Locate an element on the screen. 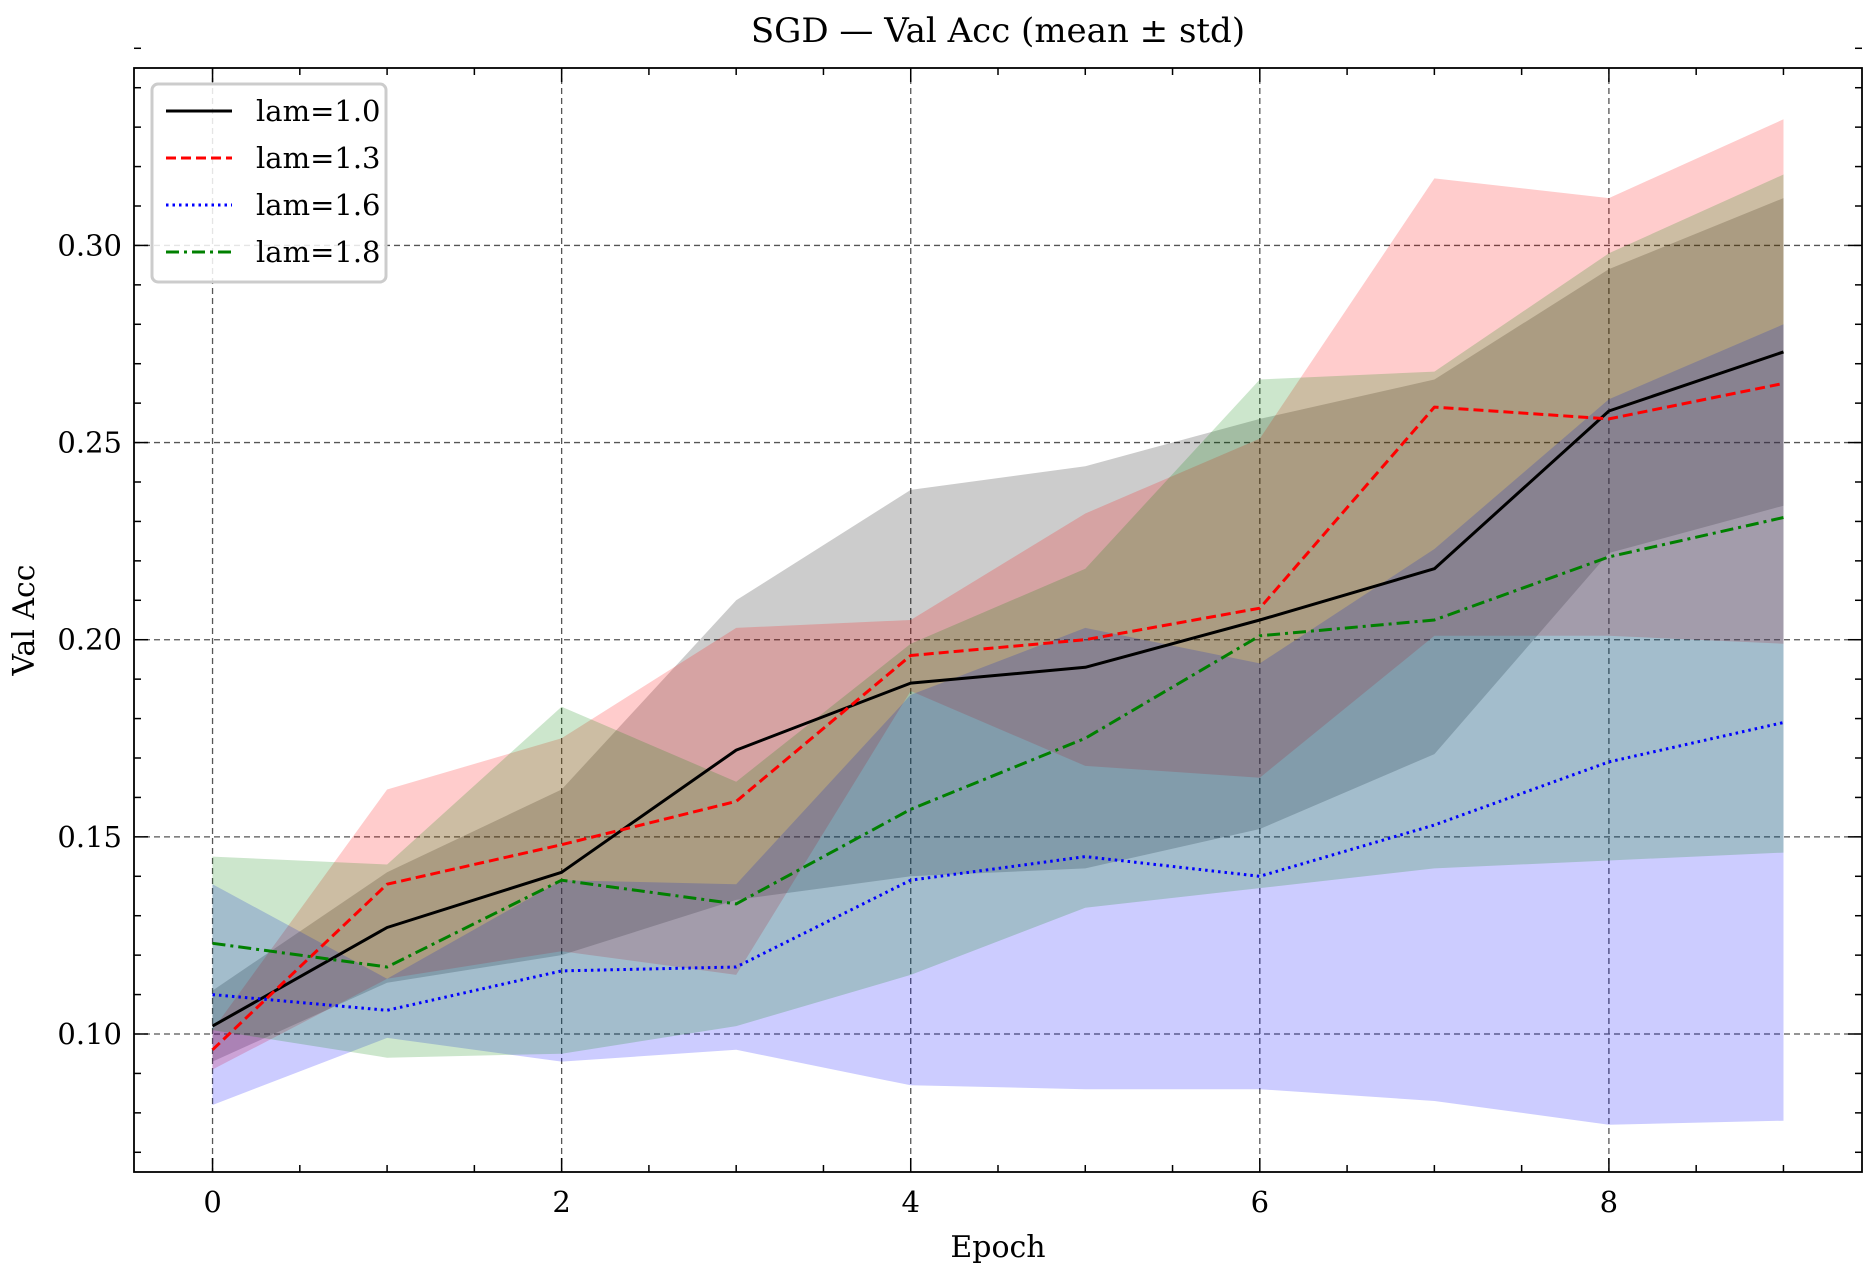  chart-title: SGD — Val Acc (mean ± std) is located at coordinates (998, 31).